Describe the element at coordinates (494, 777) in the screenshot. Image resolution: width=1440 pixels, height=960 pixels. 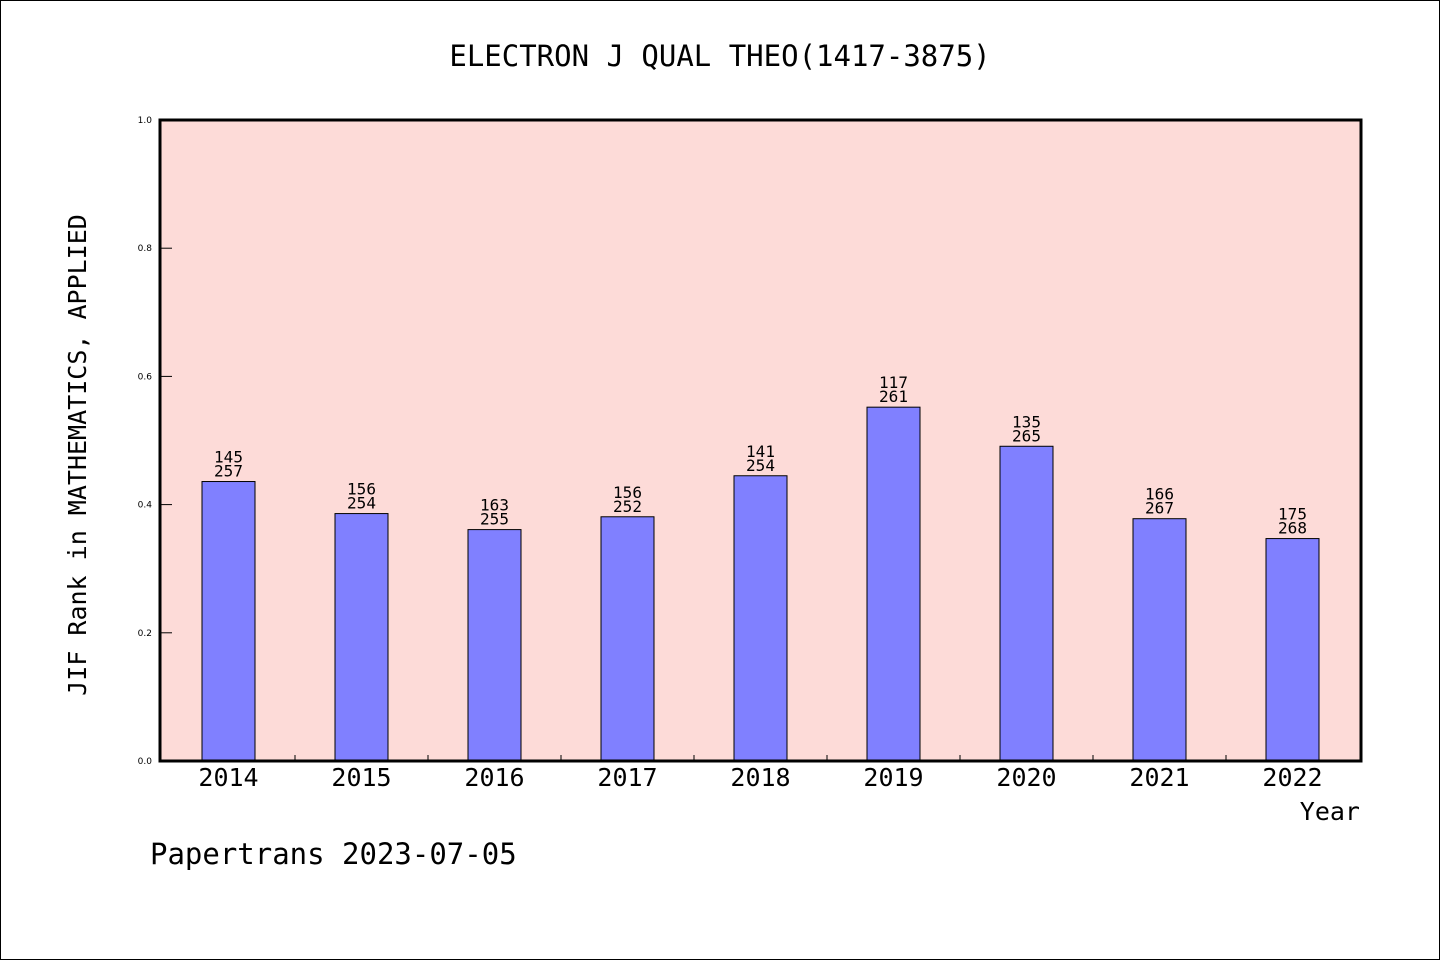
I see `x-tick-label: 2016` at that location.